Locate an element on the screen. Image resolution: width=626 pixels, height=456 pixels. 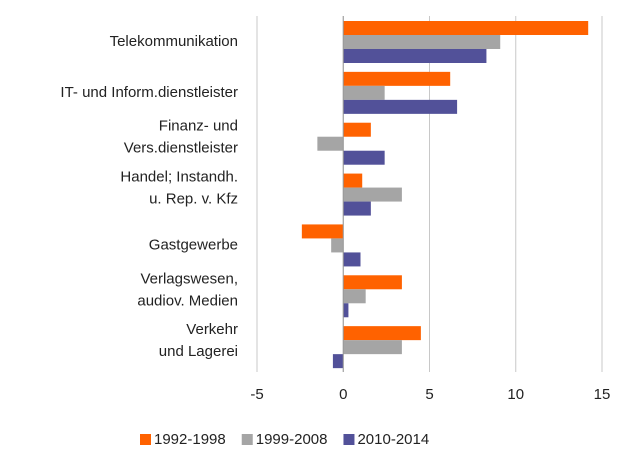
x-tick-label: 15 is located at coordinates (602, 394).